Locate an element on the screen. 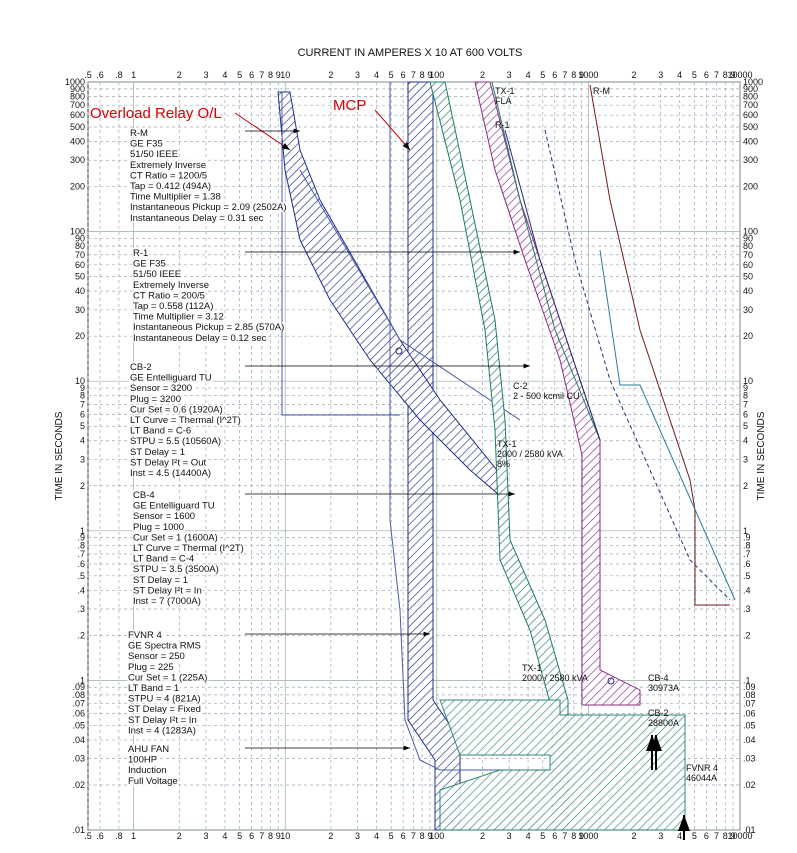 This screenshot has width=797, height=853. block-line: Tap = 0.558 (112A) is located at coordinates (173, 306).